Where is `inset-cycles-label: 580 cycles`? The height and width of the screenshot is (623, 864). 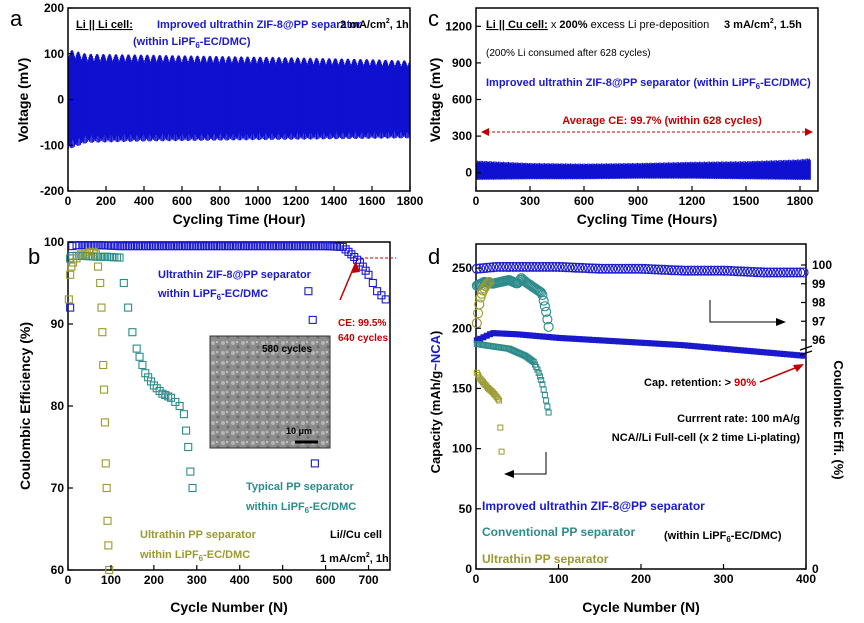 inset-cycles-label: 580 cycles is located at coordinates (287, 349).